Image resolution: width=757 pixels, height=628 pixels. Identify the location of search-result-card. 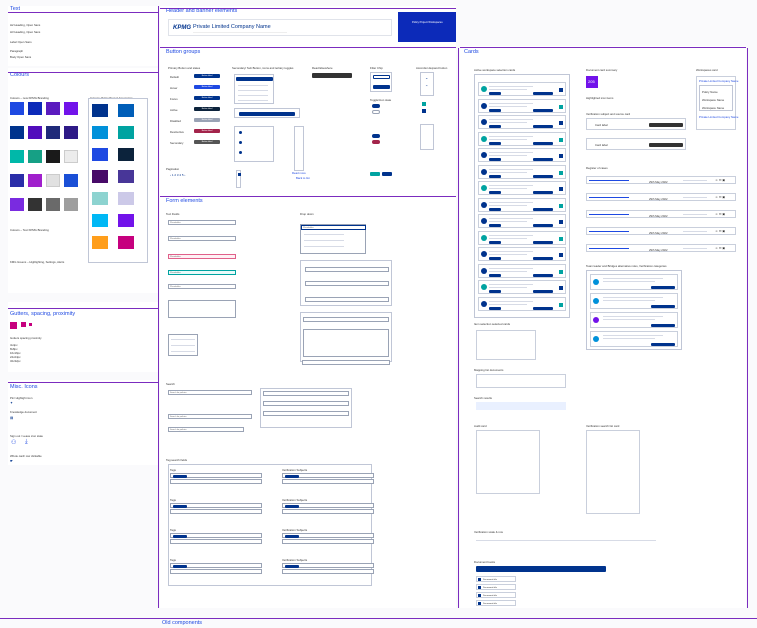
(521, 406).